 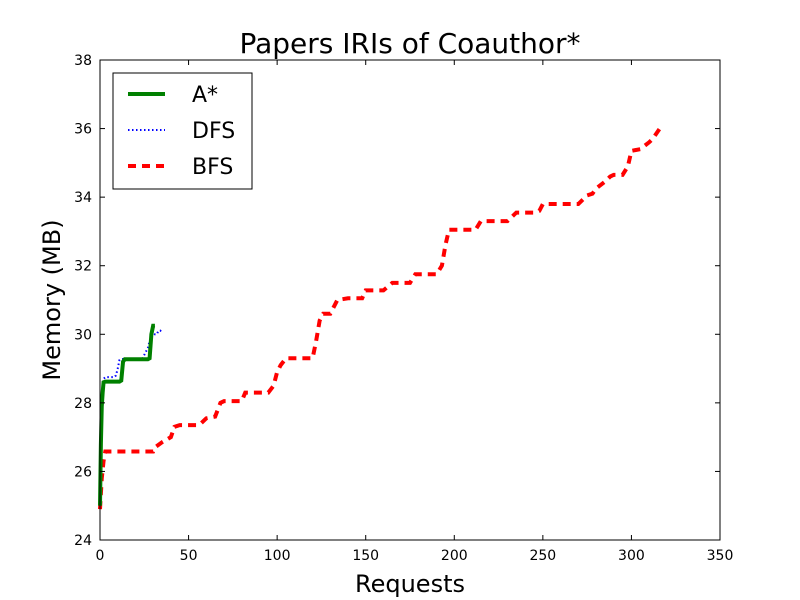 I want to click on y-tick-label: 26, so click(x=83, y=472).